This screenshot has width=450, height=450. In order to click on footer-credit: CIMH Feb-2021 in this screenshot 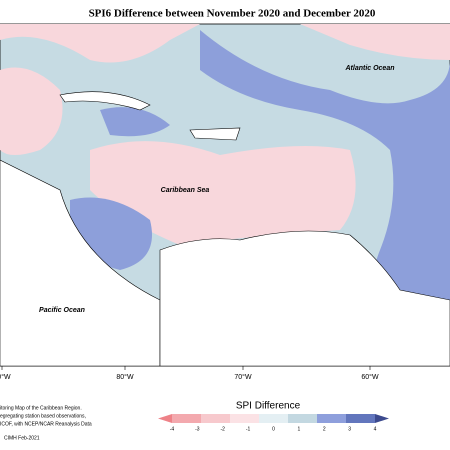, I will do `click(22, 438)`.